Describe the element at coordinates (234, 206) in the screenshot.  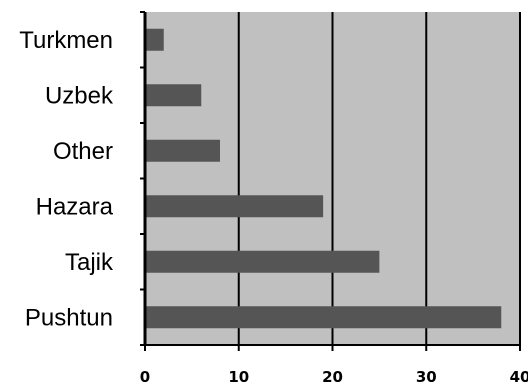
I see `bar-hazara` at that location.